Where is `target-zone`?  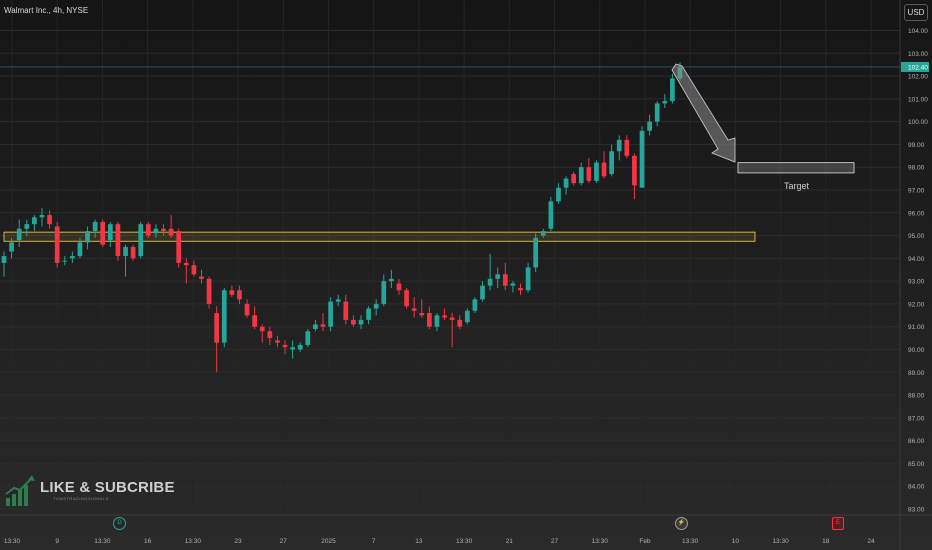
target-zone is located at coordinates (796, 168).